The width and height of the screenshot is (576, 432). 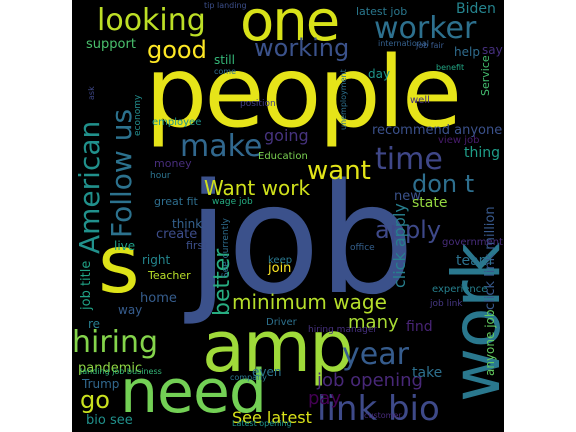 What do you see at coordinates (221, 146) in the screenshot?
I see `cloud-word-make: make` at bounding box center [221, 146].